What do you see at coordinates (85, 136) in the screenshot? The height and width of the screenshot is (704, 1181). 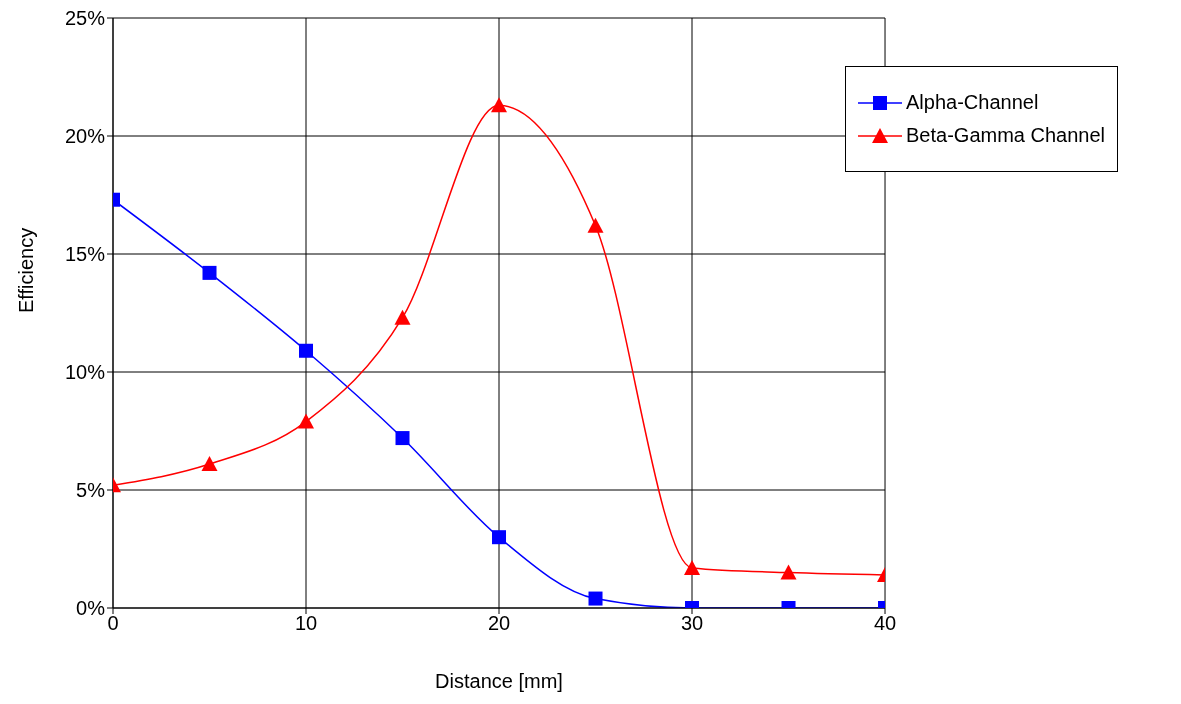 I see `y-tick-label: 20%` at bounding box center [85, 136].